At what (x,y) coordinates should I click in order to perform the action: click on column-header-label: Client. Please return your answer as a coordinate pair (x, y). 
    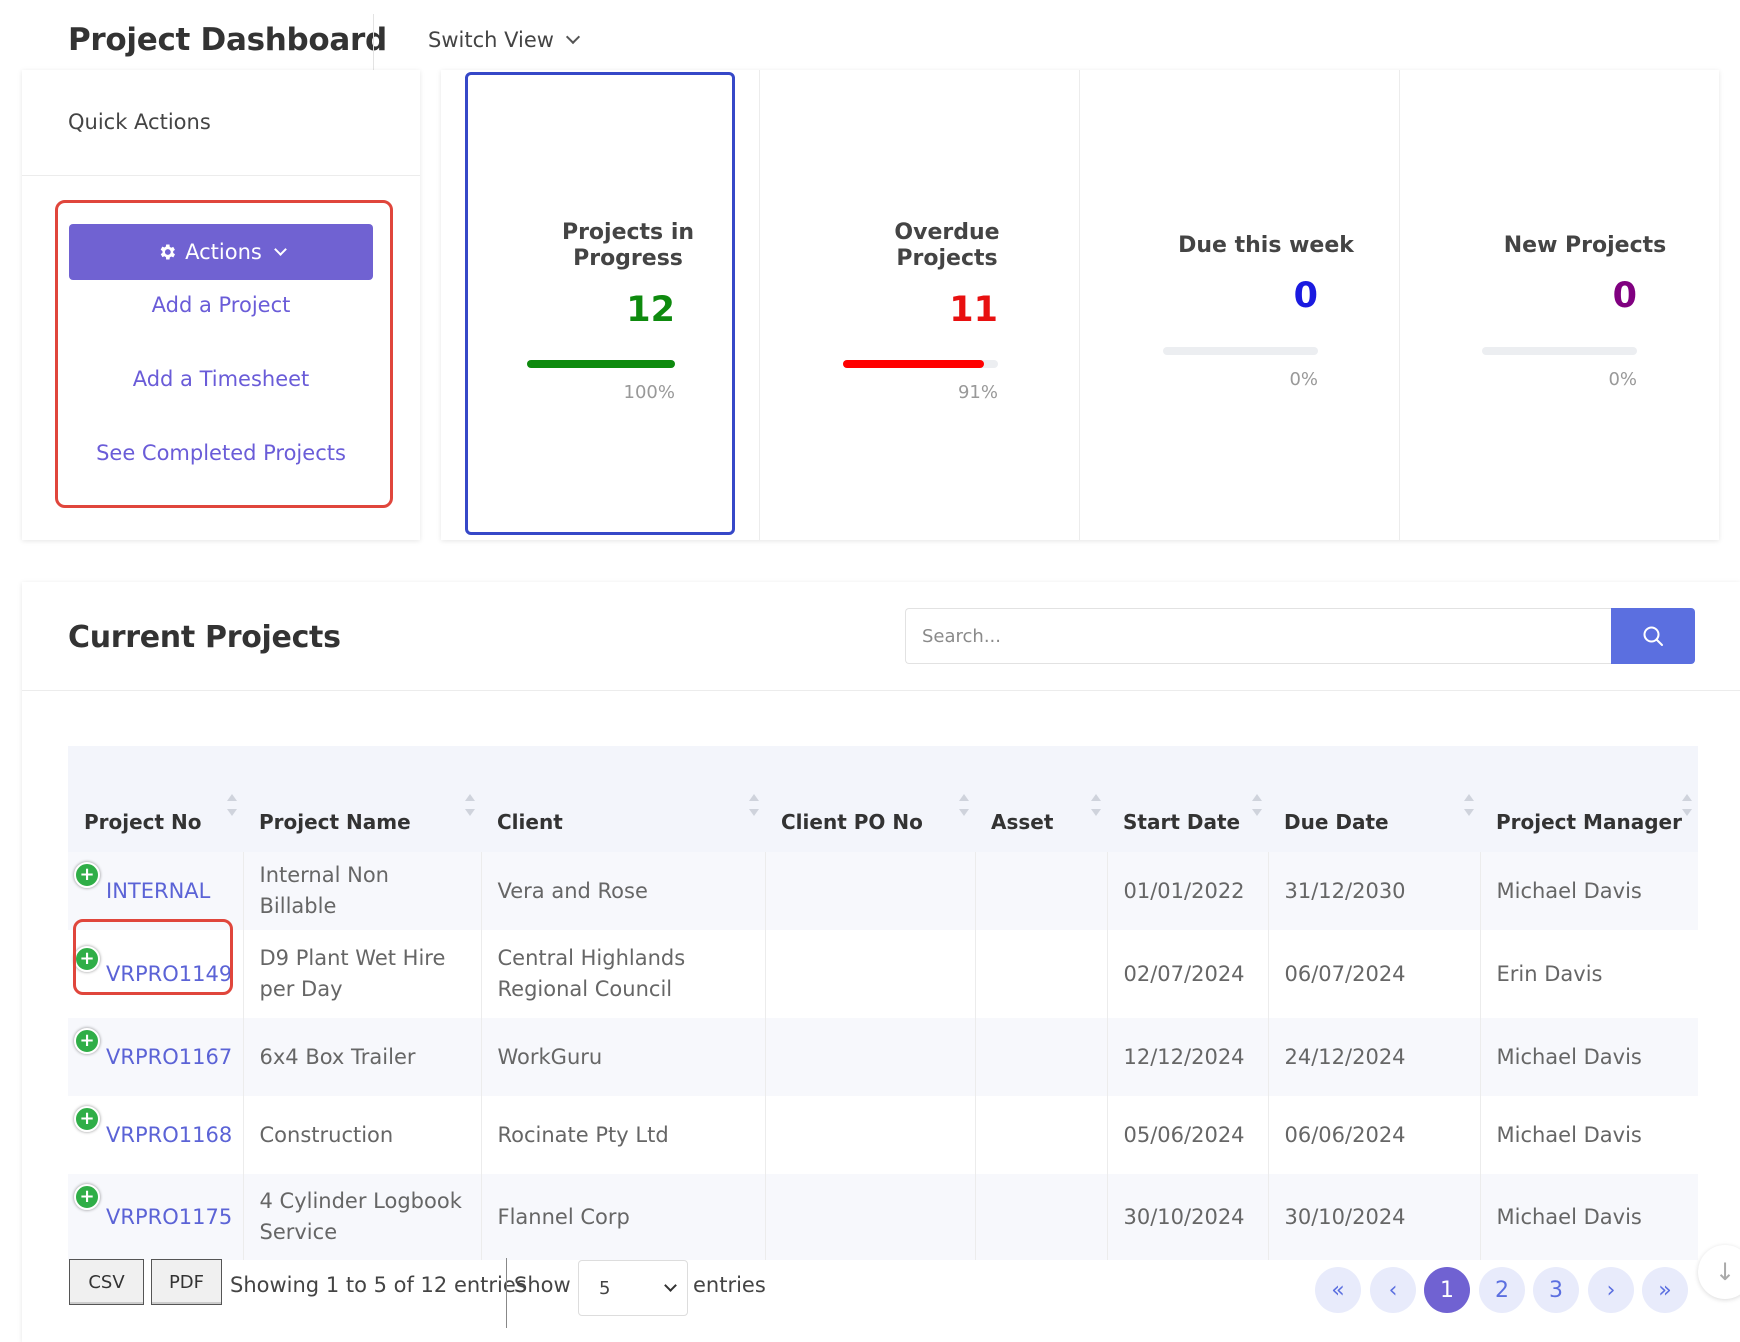
    Looking at the image, I should click on (530, 822).